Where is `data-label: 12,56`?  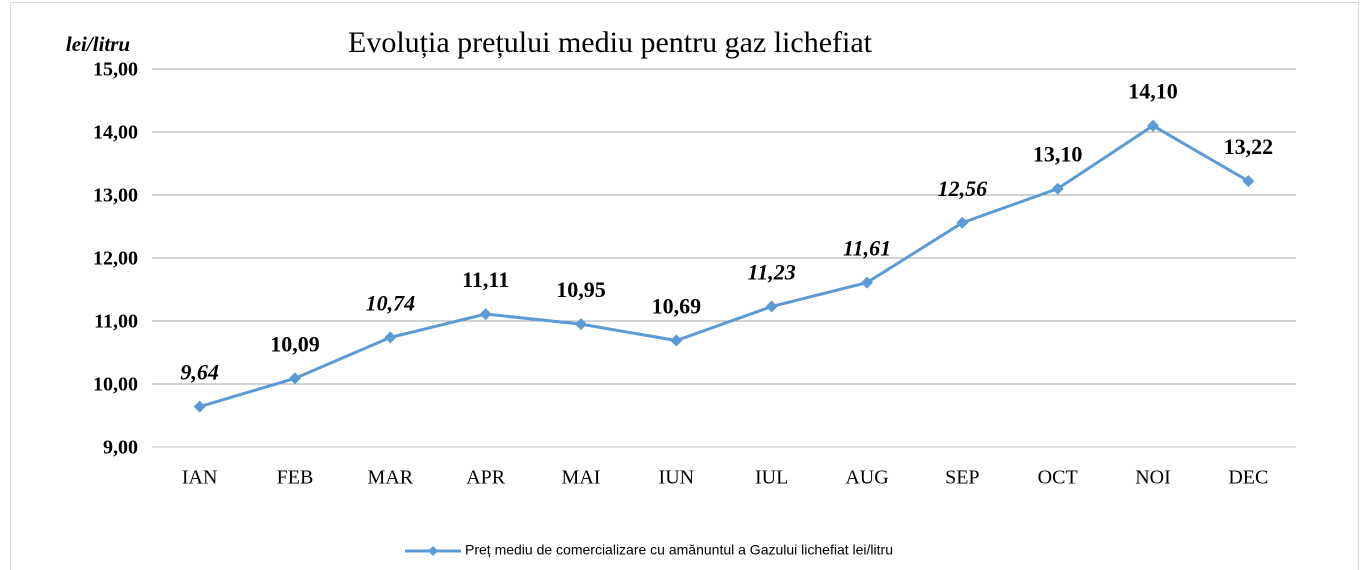 data-label: 12,56 is located at coordinates (963, 188).